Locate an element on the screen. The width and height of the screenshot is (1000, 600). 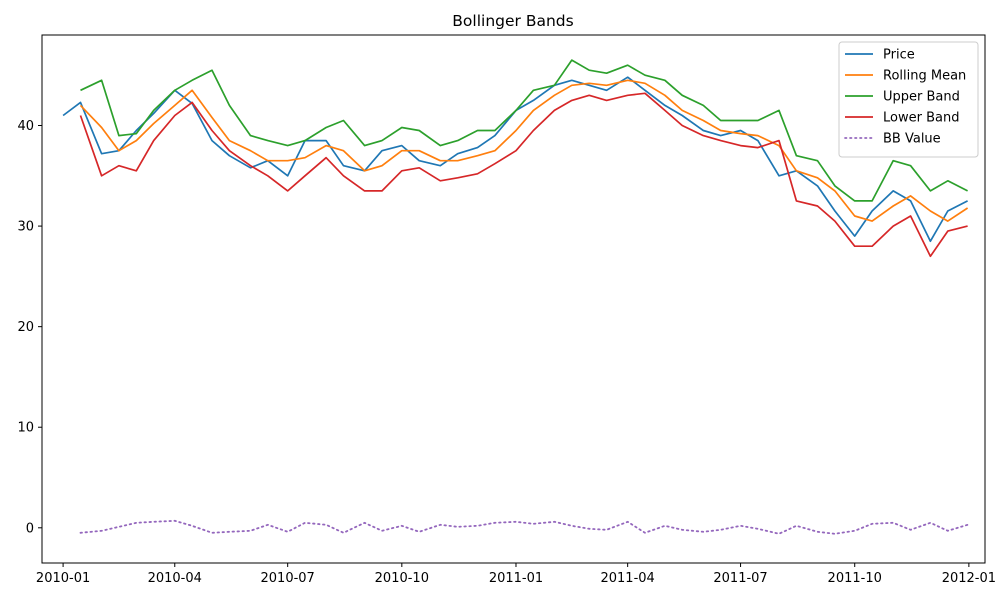
legend-label-rolling-mean: Rolling Mean is located at coordinates (924, 76).